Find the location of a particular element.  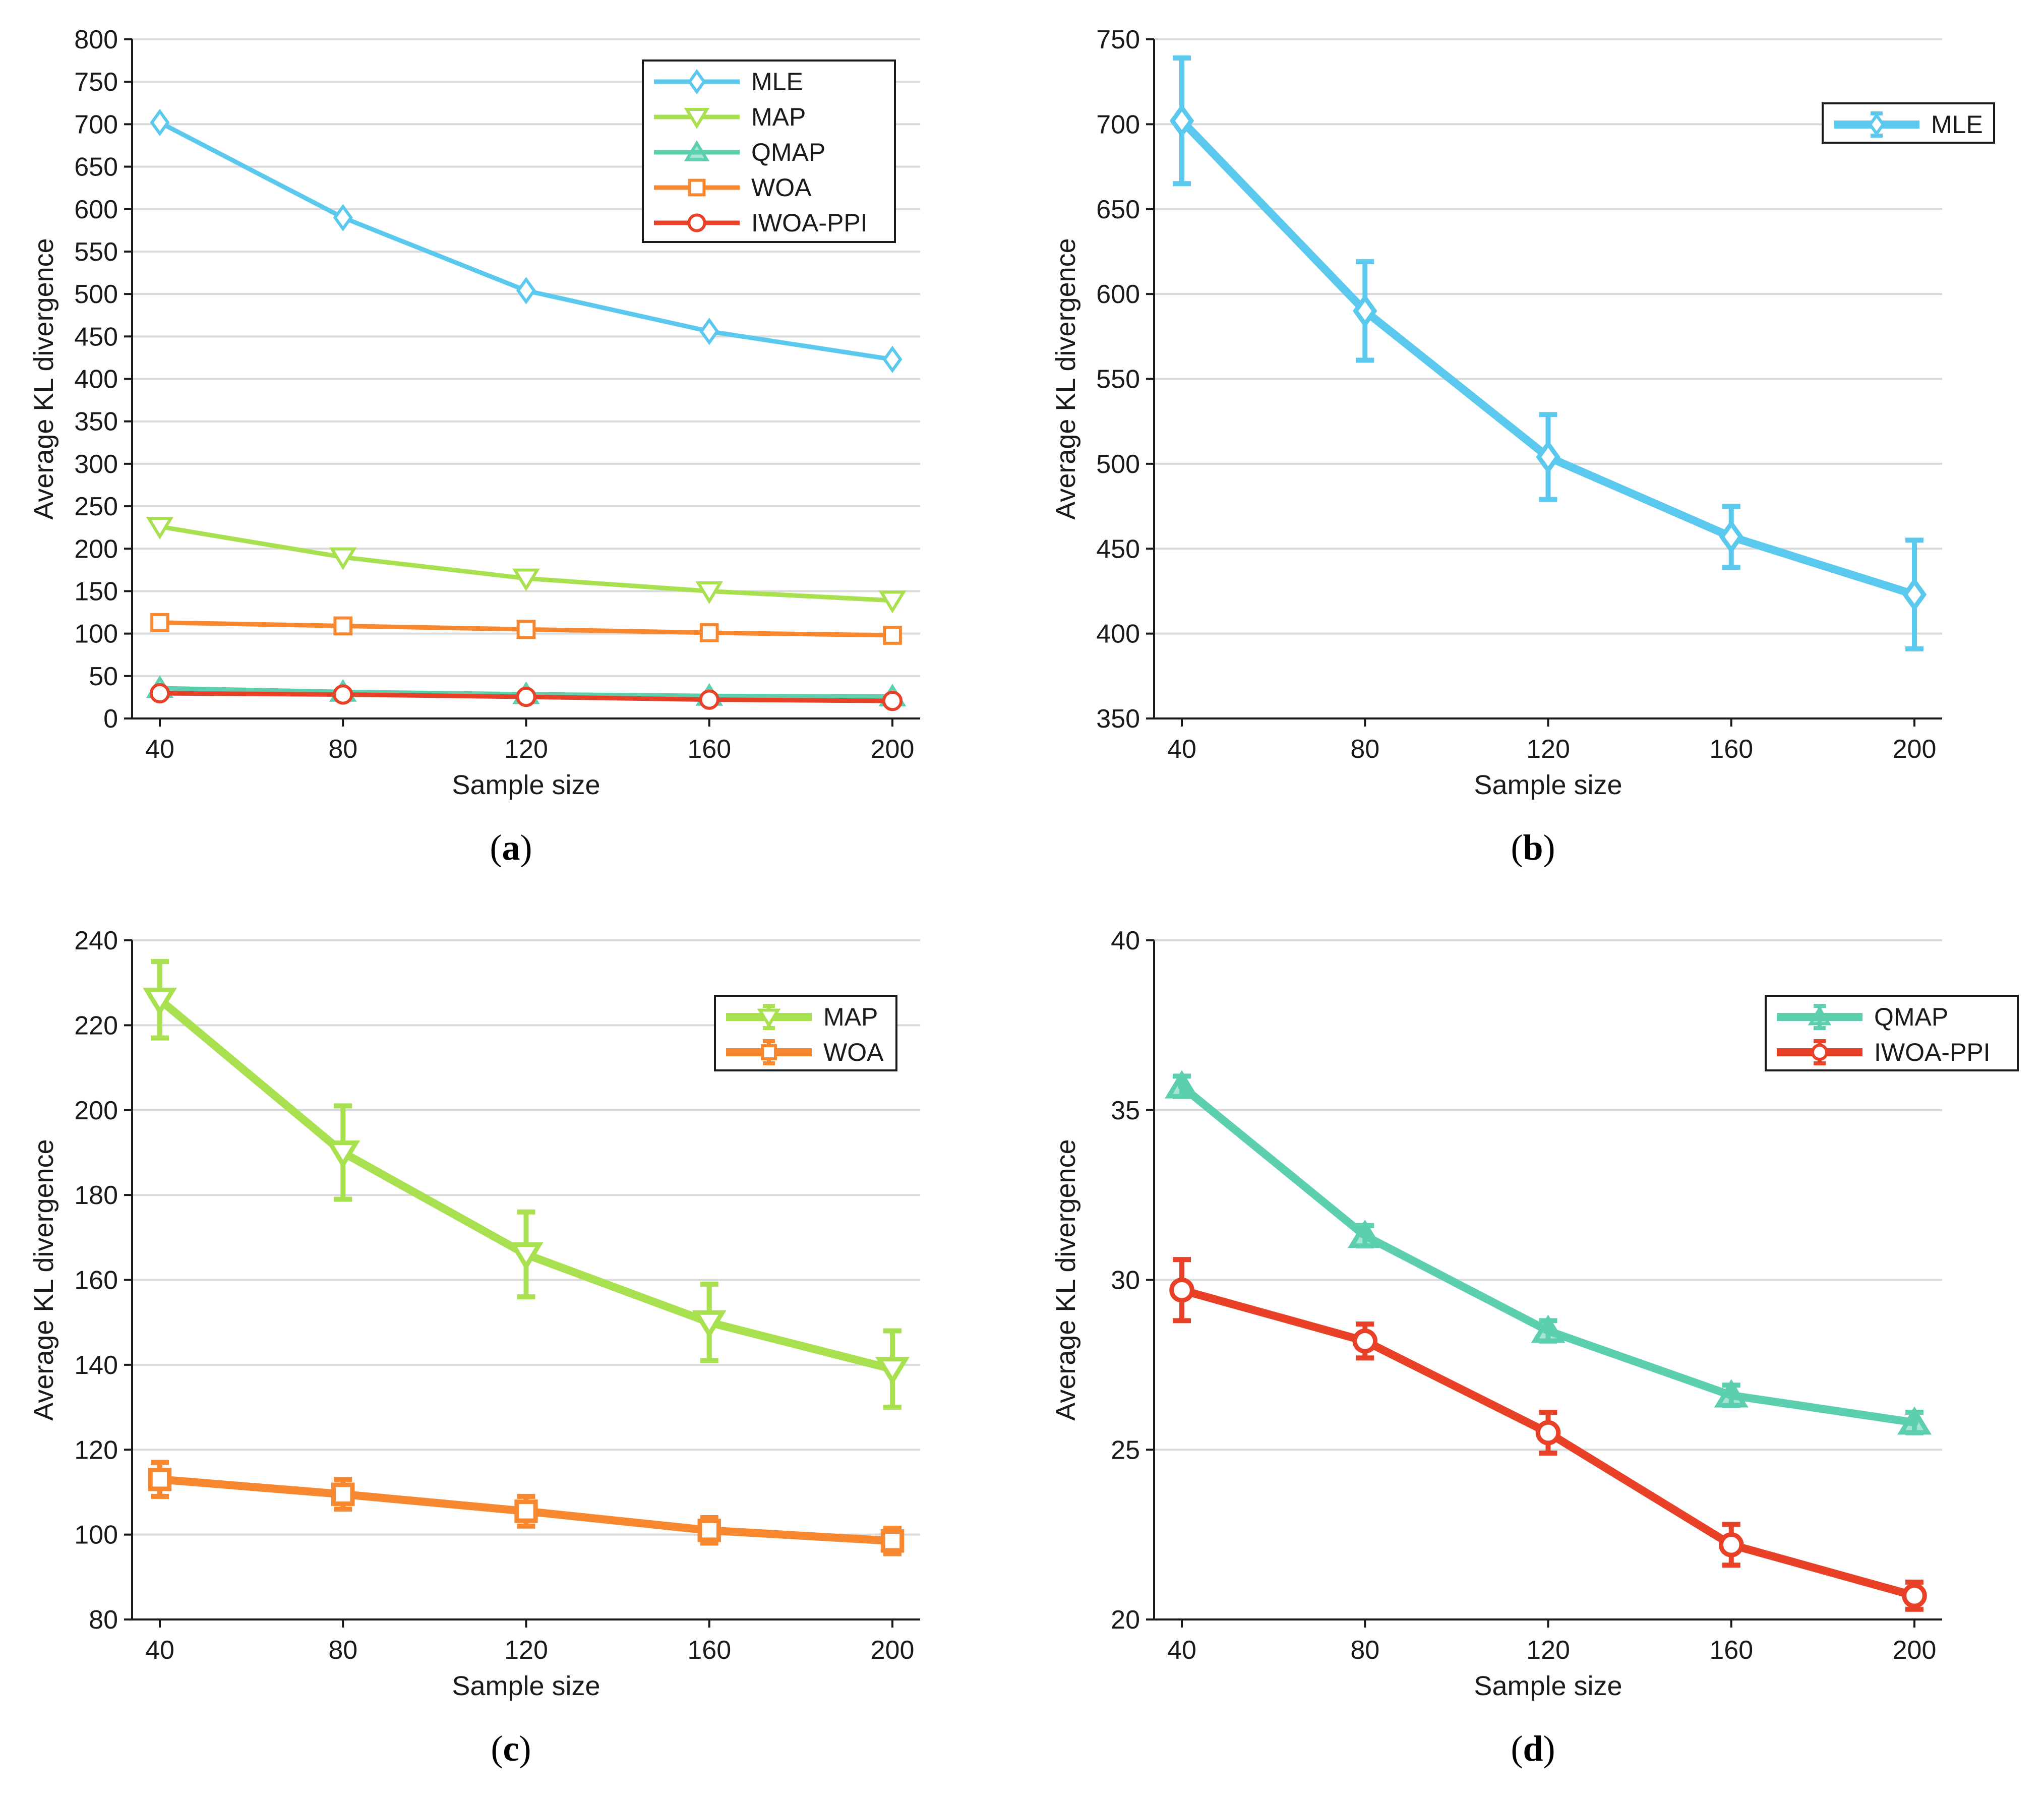

series-line is located at coordinates (1548, 1254).